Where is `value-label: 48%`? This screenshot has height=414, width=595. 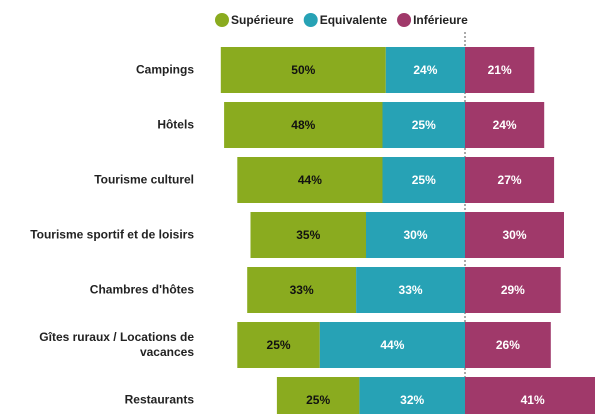
value-label: 48% is located at coordinates (303, 125).